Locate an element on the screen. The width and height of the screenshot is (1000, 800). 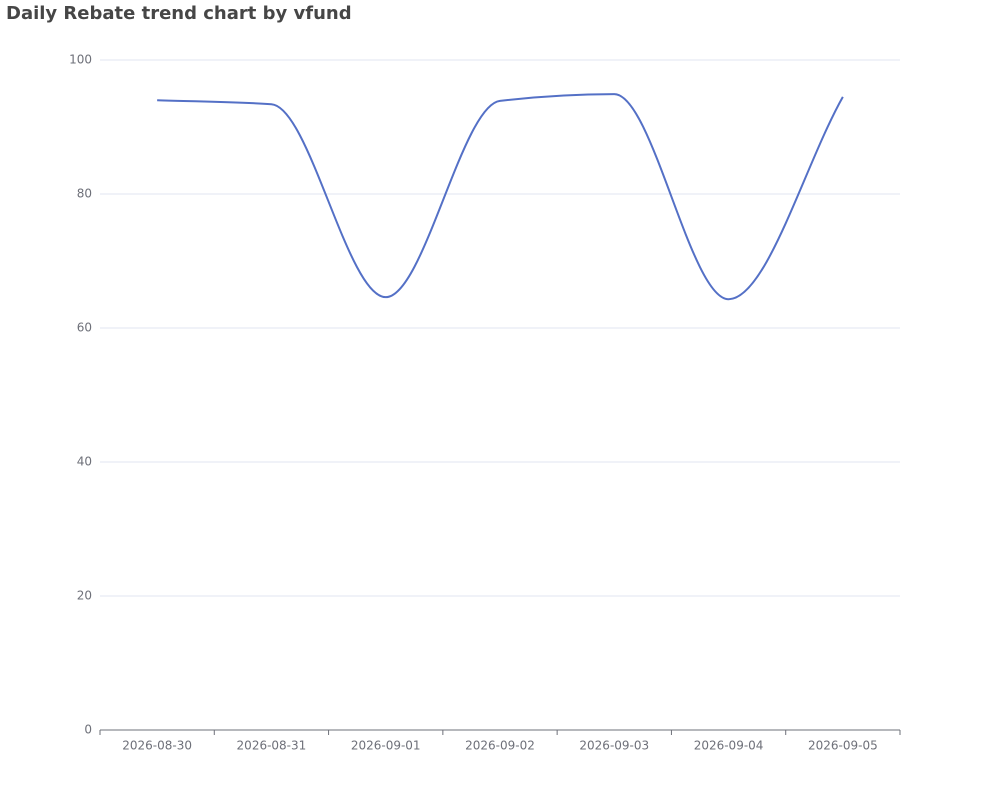
x-tick-label: 2026-08-31 is located at coordinates (272, 746).